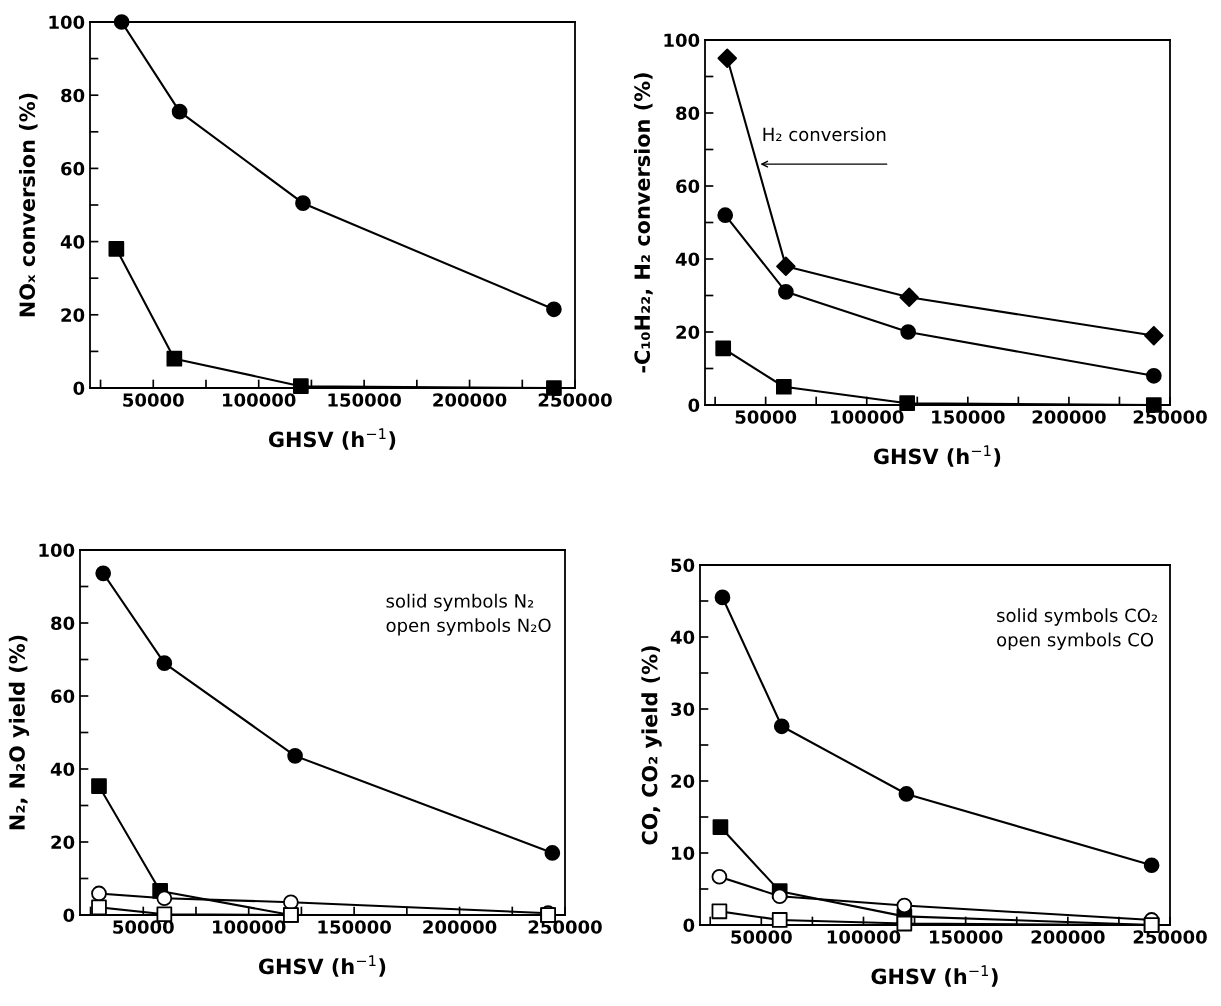 This screenshot has width=1221, height=1006. I want to click on annotation: solid symbols N₂ open symbols N₂O, so click(468, 614).